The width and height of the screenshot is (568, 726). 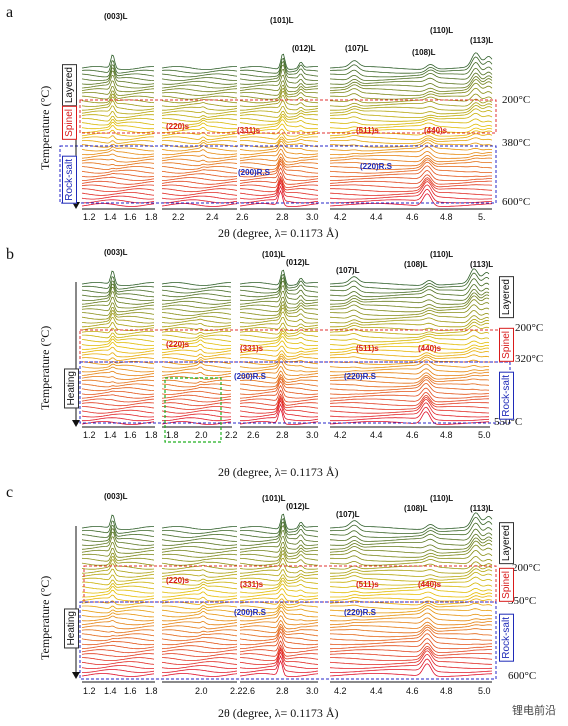 I want to click on peak-label-rocksalt: (220)R.S, so click(x=360, y=376).